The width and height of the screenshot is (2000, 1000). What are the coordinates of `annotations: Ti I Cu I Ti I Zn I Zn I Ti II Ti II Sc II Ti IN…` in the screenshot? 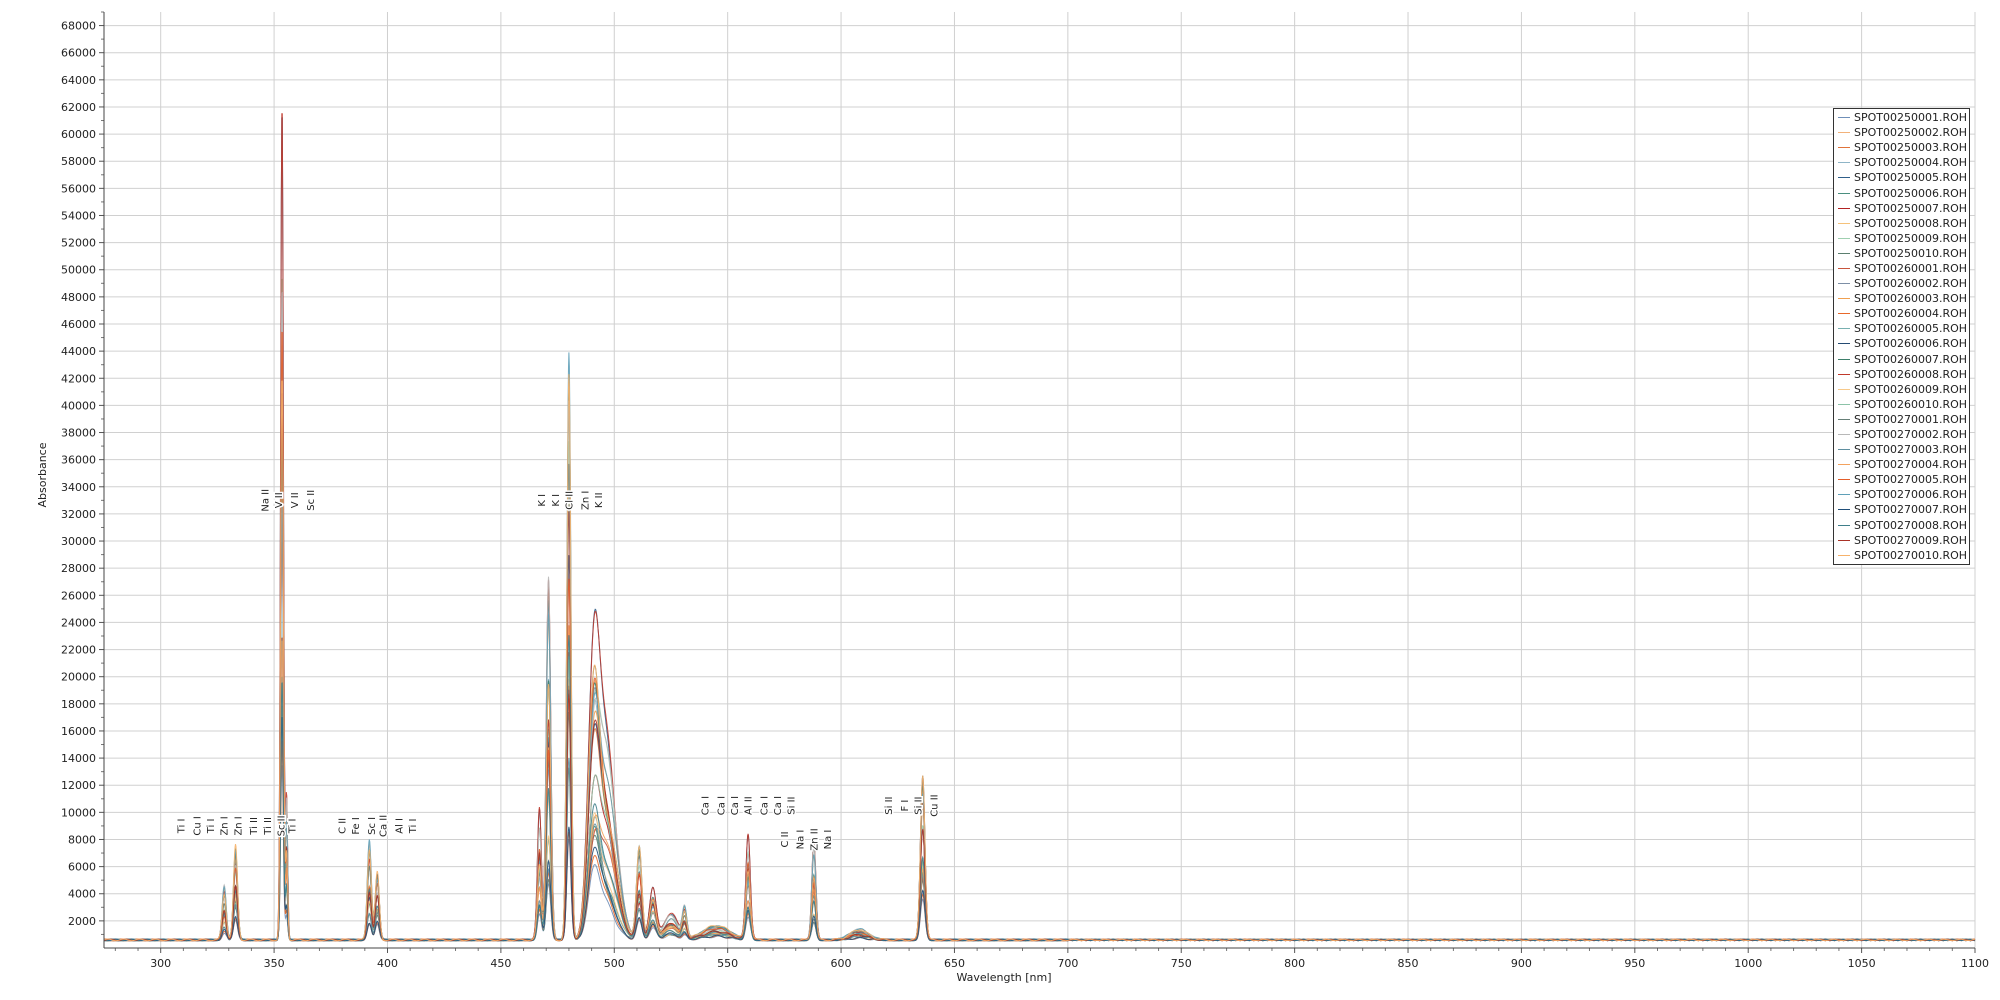 It's located at (558, 669).